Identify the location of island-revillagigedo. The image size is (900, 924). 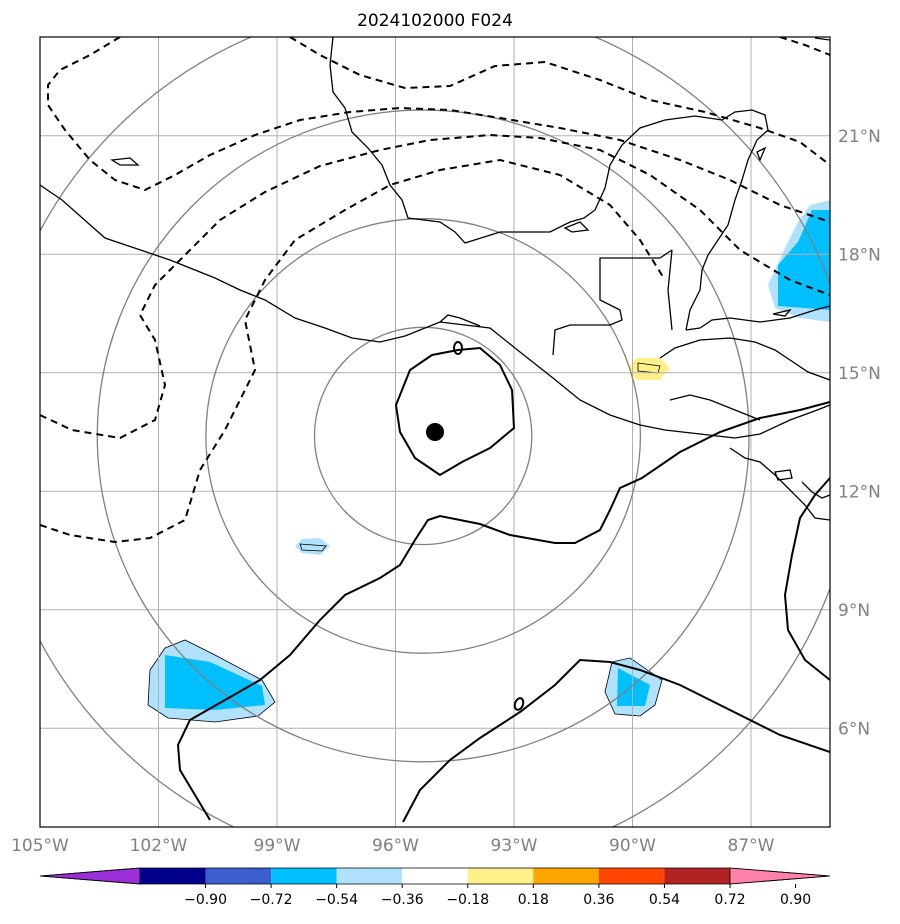
(125, 161).